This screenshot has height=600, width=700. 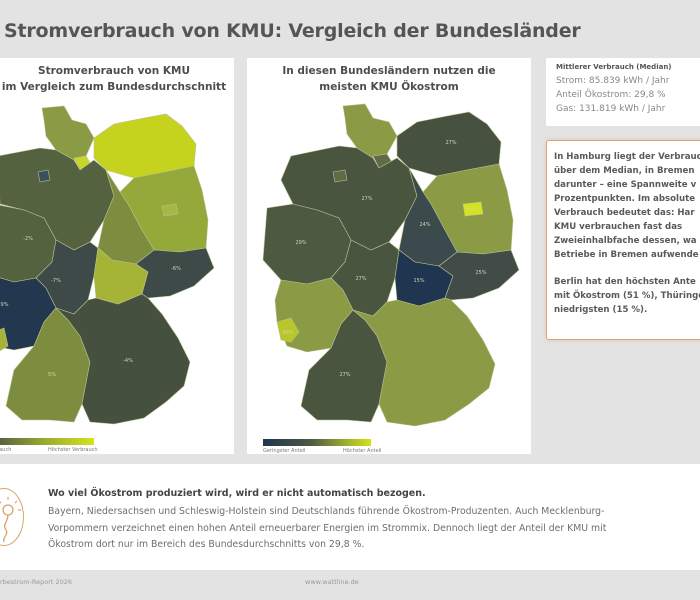 I want to click on green-power-legend-low: Geringster Anteil, so click(x=284, y=451).